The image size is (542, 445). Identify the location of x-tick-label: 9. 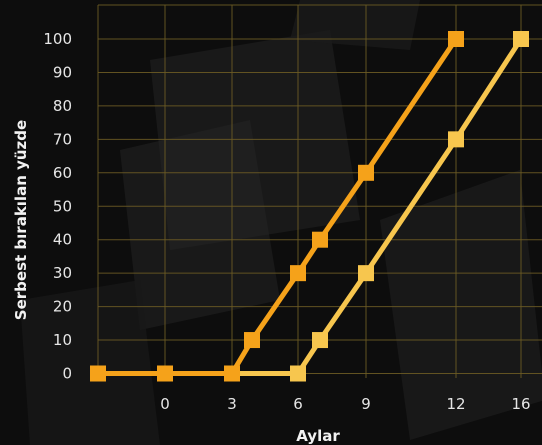
(366, 404).